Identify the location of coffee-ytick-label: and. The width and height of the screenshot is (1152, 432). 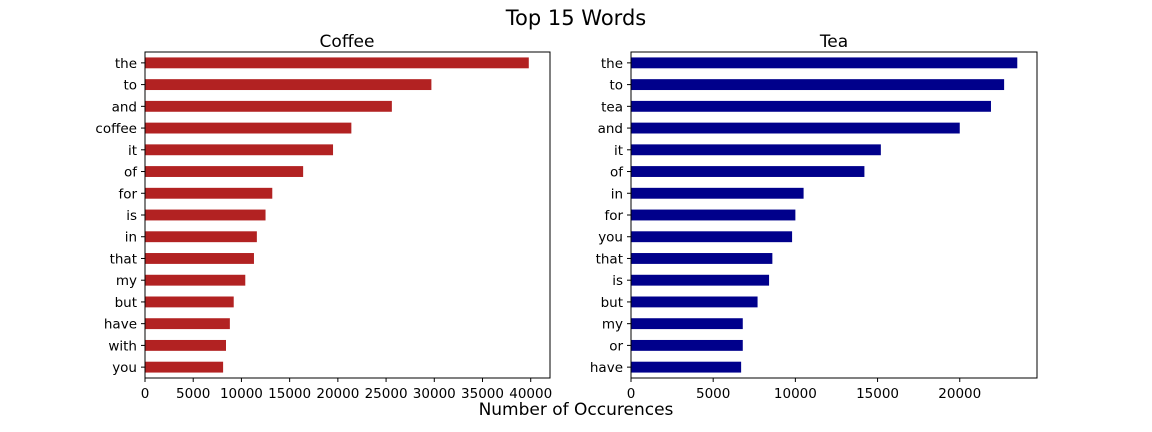
(124, 107).